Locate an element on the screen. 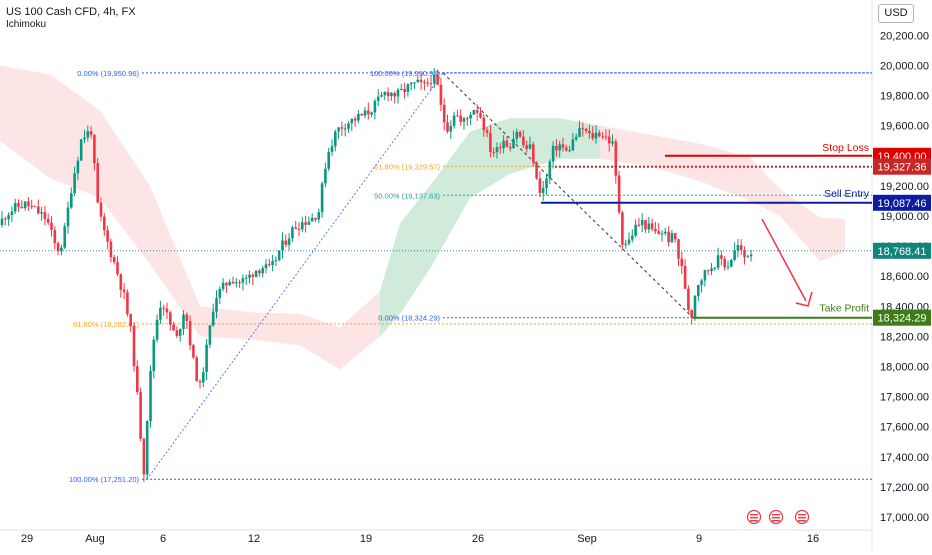  price-tick: 17,400.00 is located at coordinates (904, 458).